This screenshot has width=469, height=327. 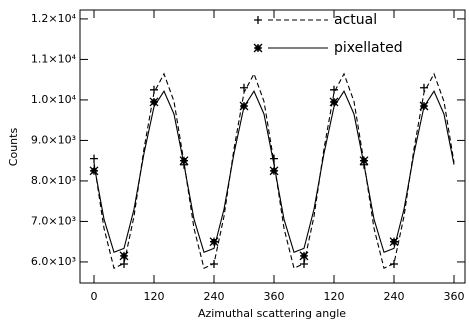 What do you see at coordinates (53, 261) in the screenshot?
I see `y-tick-label: 6.0×10³` at bounding box center [53, 261].